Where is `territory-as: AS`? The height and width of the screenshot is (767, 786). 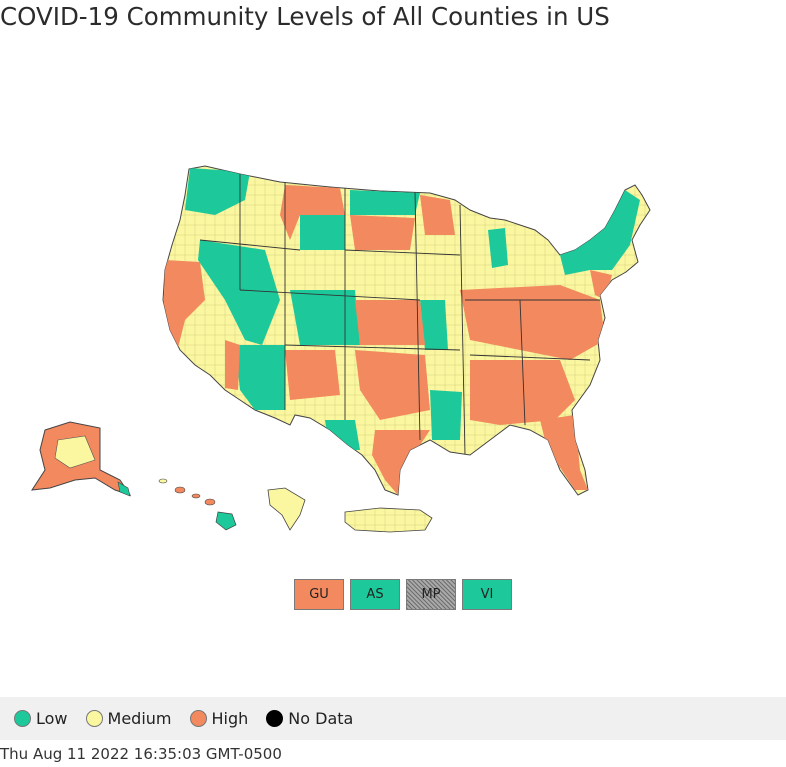
territory-as: AS is located at coordinates (375, 594).